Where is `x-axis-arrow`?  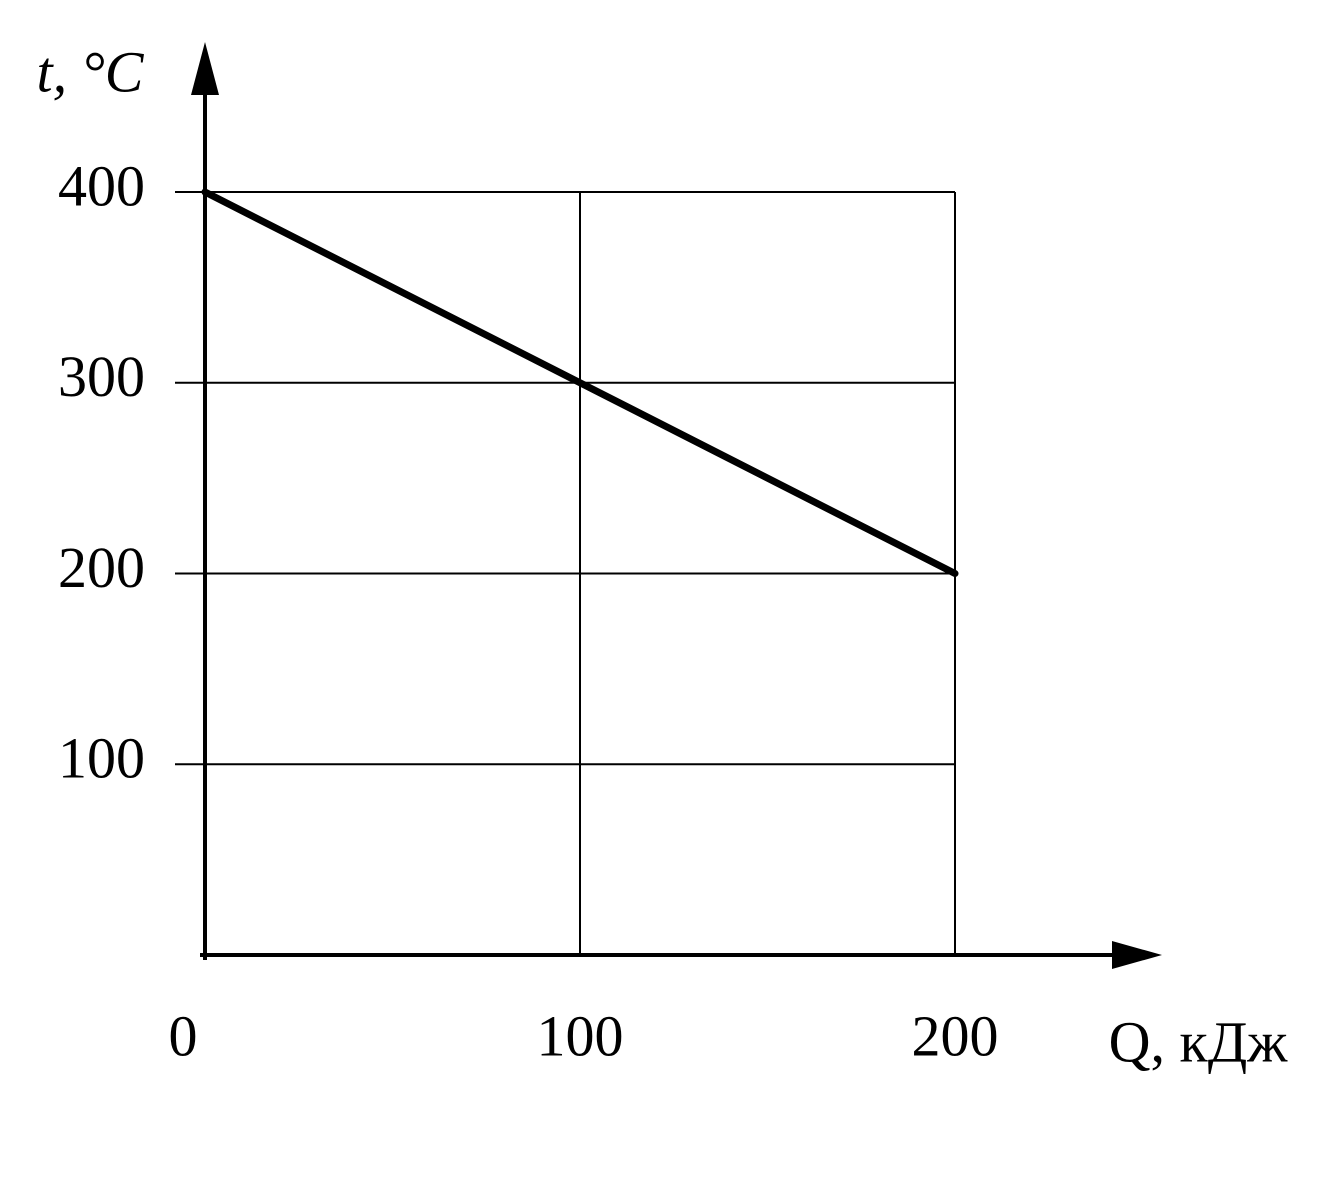 x-axis-arrow is located at coordinates (1137, 955).